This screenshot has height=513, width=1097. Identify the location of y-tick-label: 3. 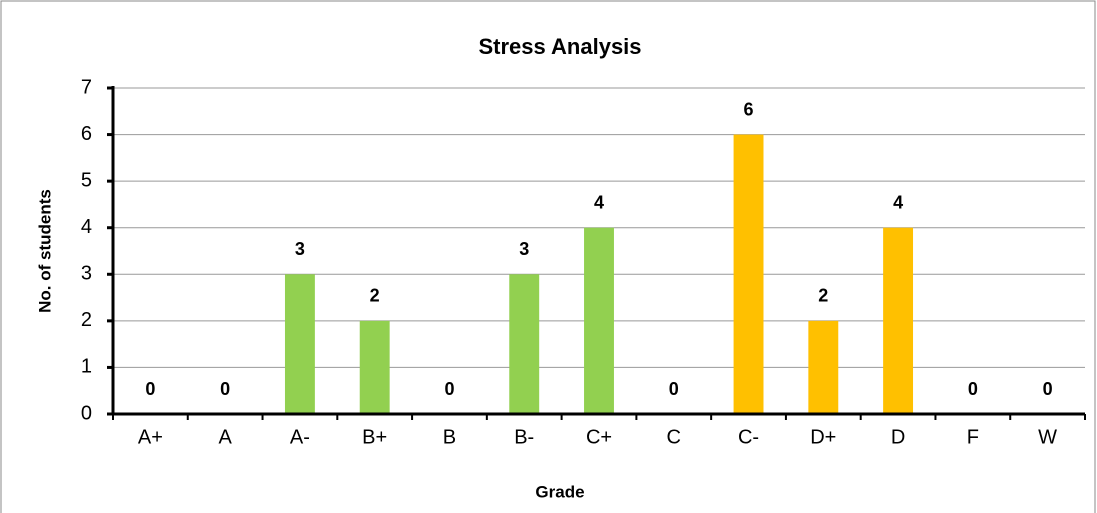
(86, 274).